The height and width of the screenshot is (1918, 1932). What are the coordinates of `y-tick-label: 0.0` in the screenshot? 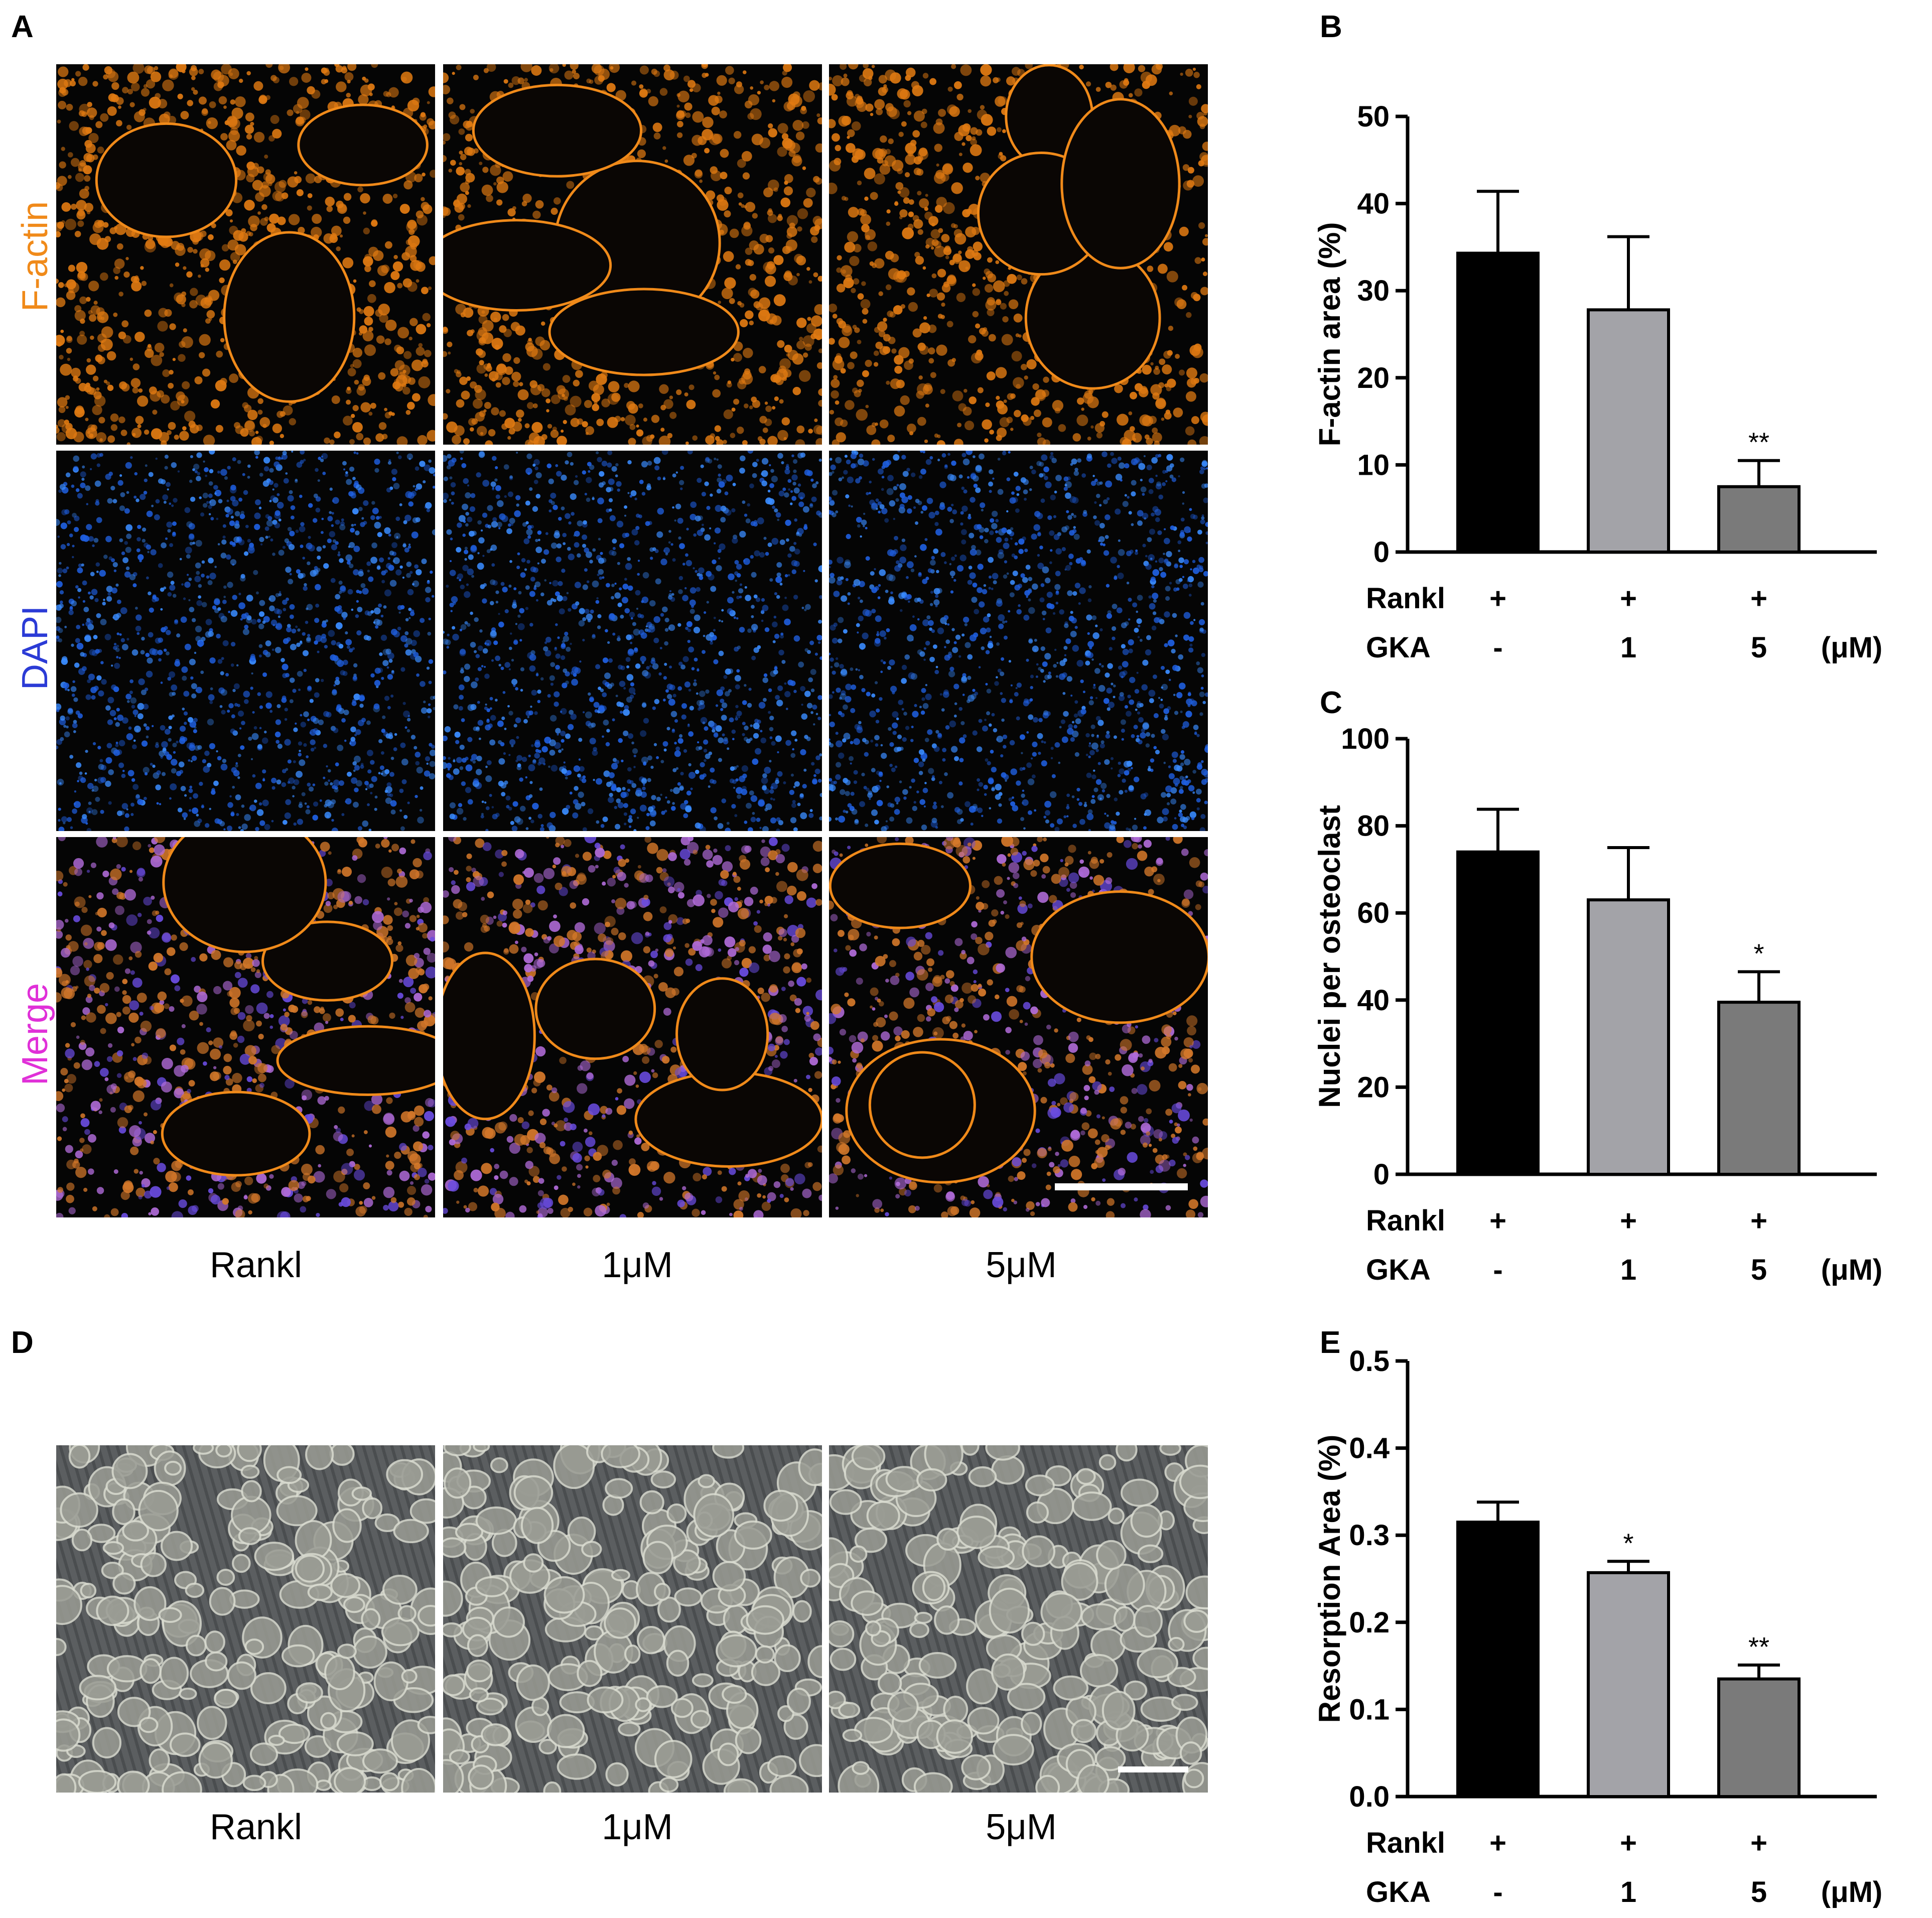 It's located at (1369, 1796).